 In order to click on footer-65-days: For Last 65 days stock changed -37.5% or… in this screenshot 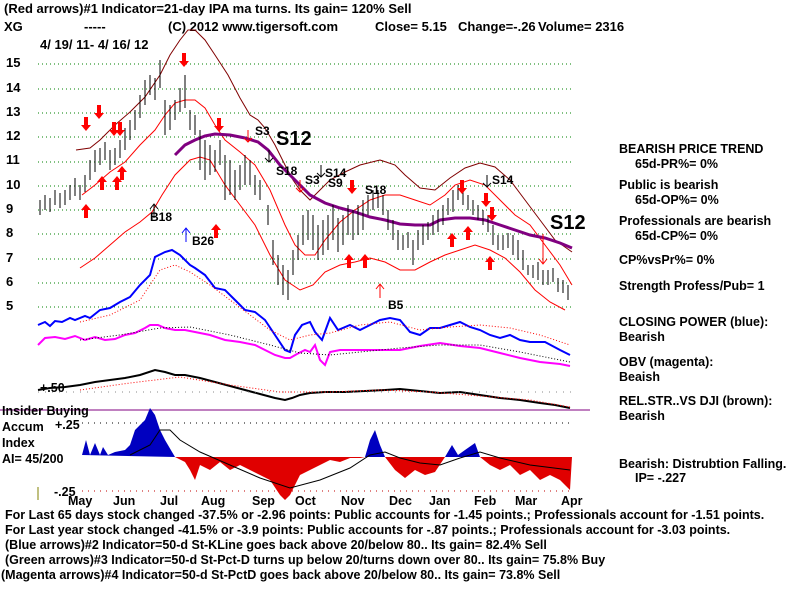, I will do `click(385, 515)`.